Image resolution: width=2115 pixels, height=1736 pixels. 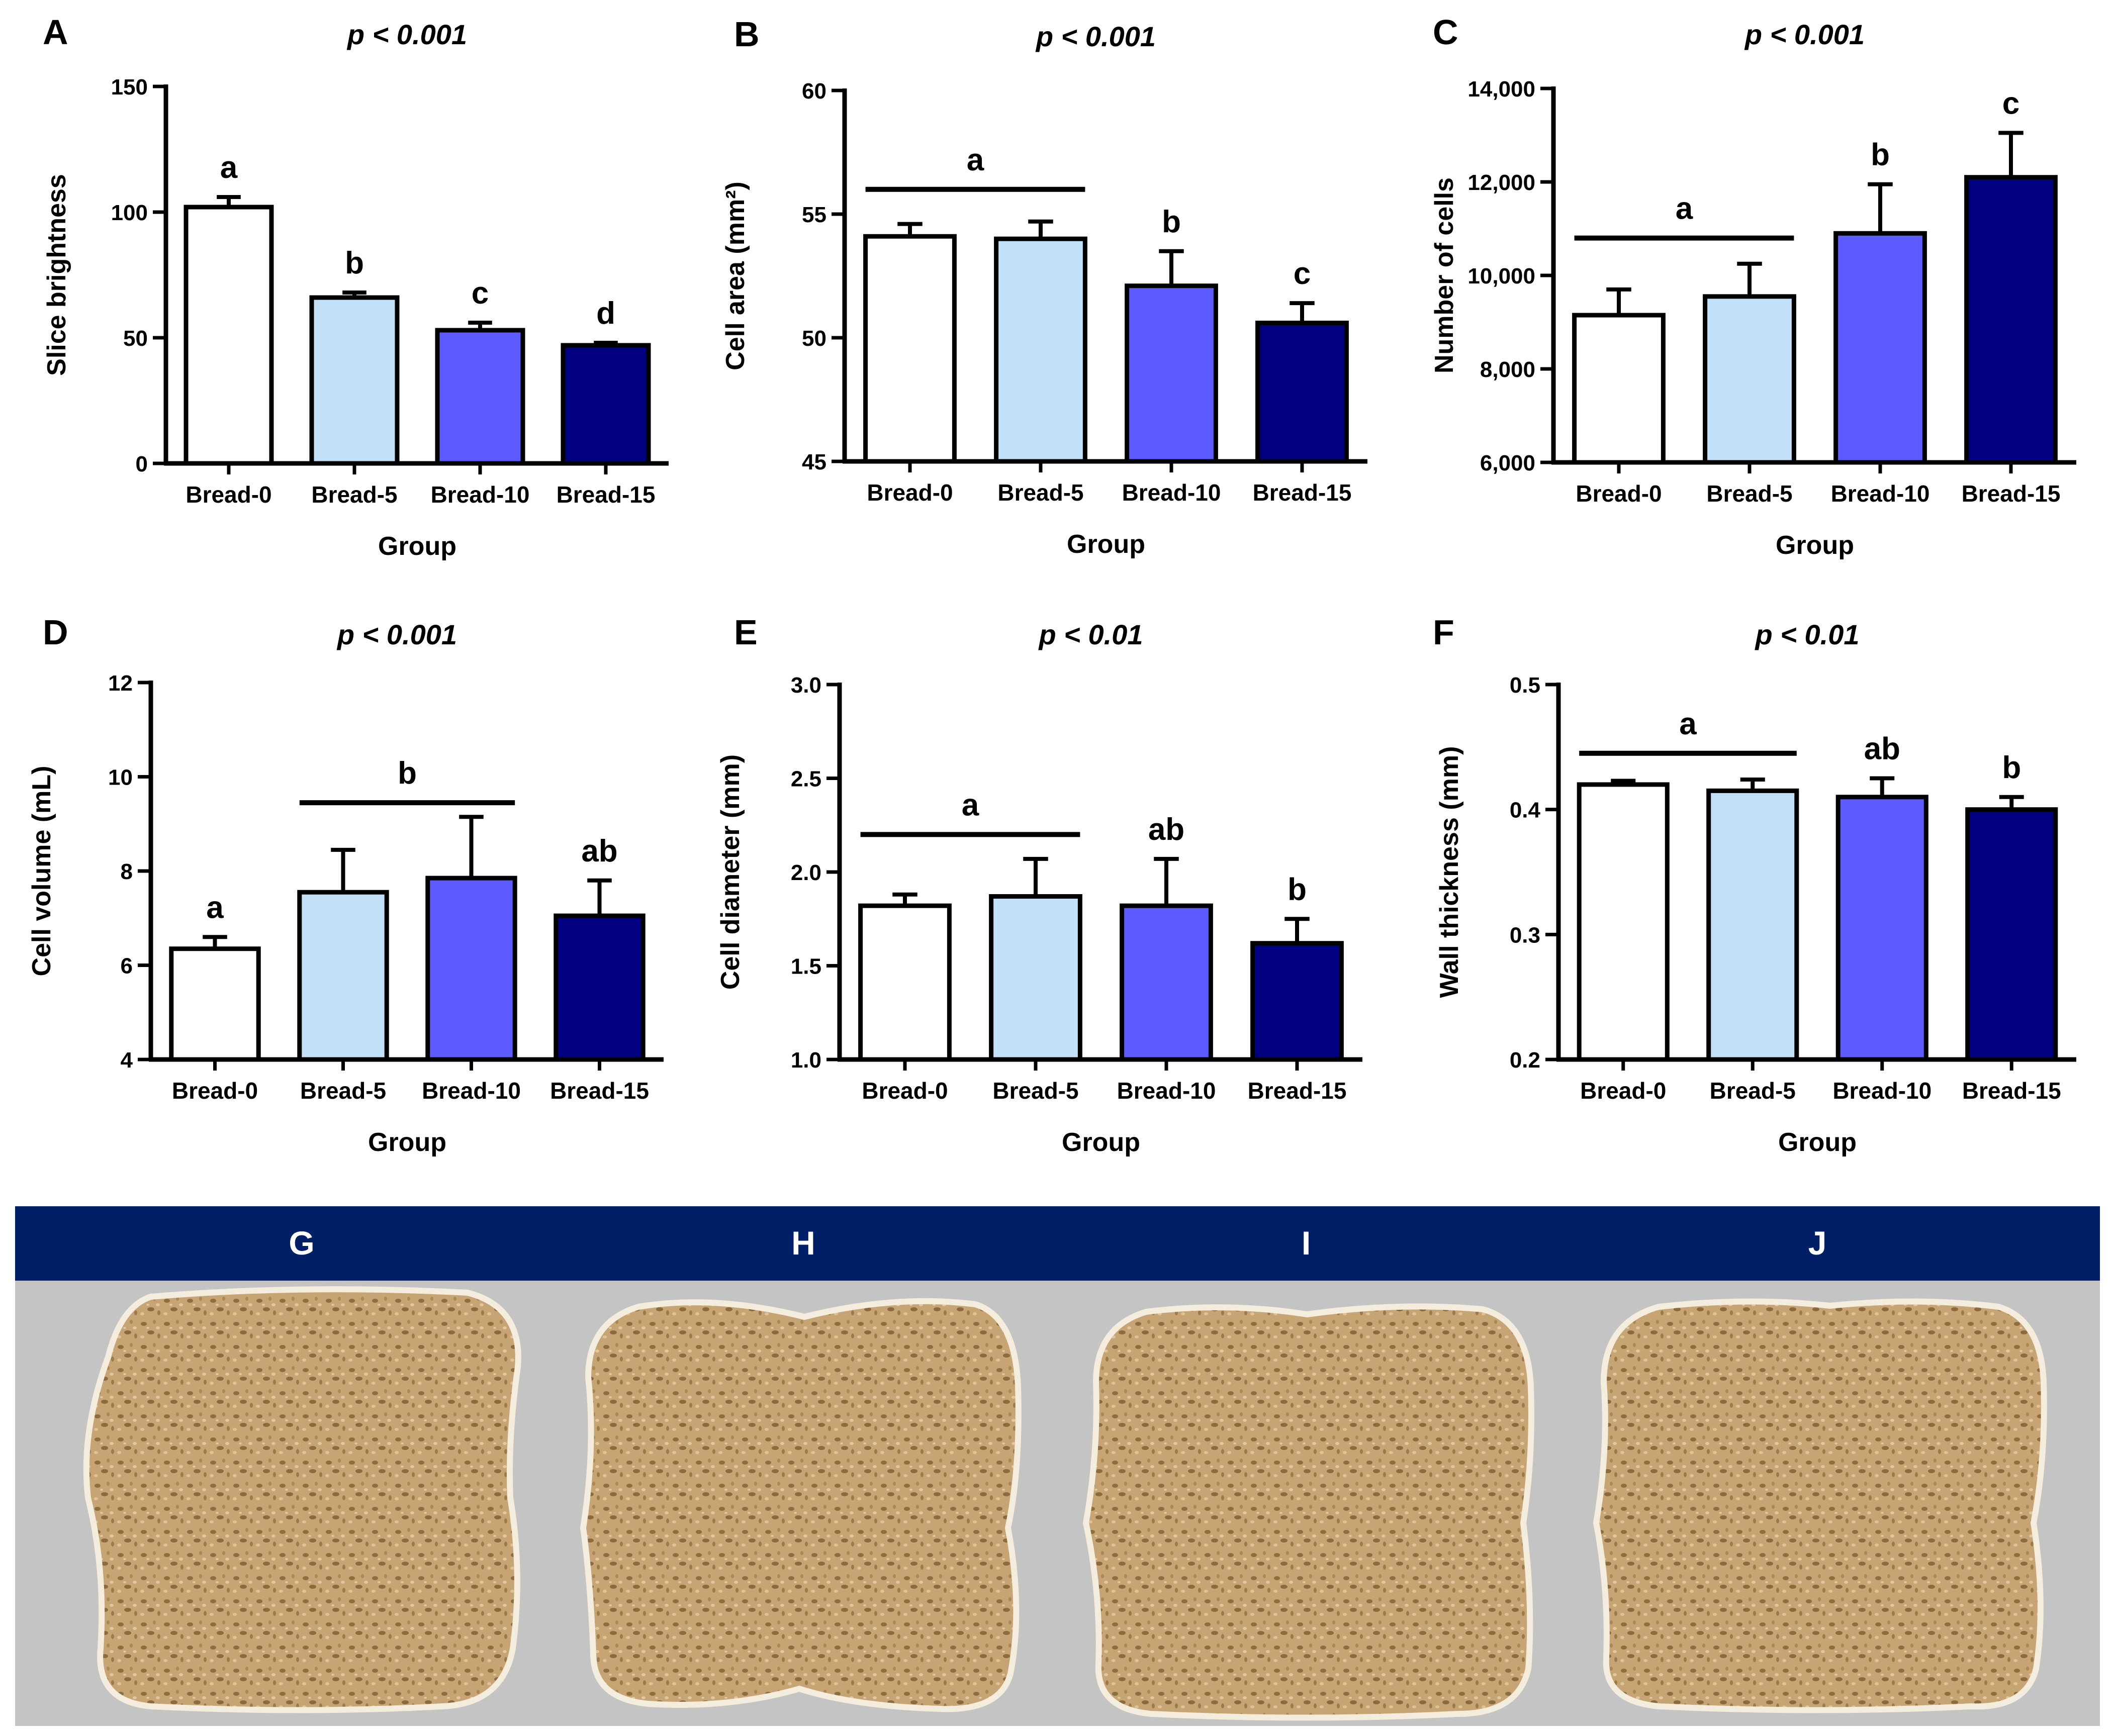 I want to click on bread-slice-h, so click(x=801, y=1505).